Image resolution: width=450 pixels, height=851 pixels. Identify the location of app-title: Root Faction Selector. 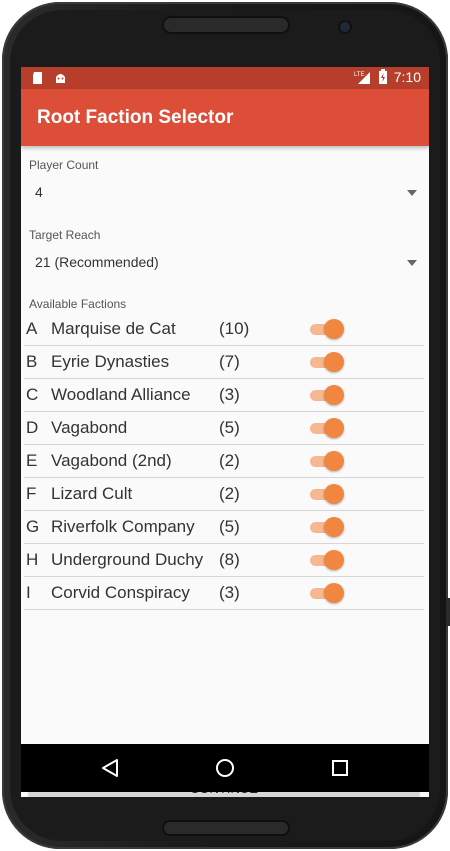
(135, 117).